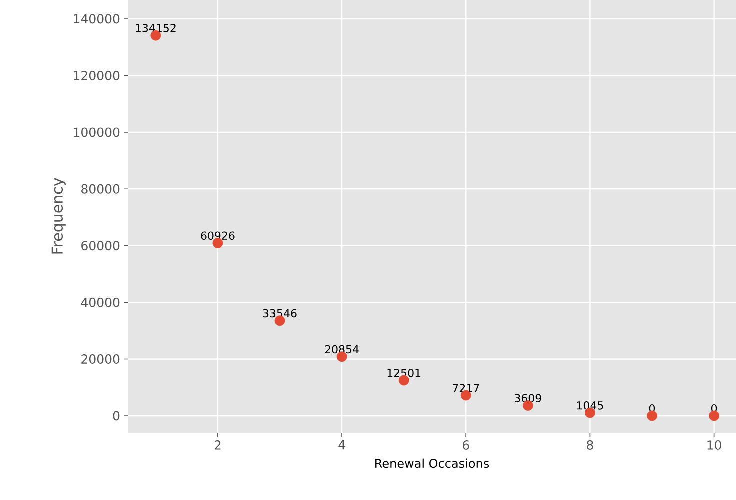 The height and width of the screenshot is (500, 736). Describe the element at coordinates (97, 133) in the screenshot. I see `y-tick-label: 100000` at that location.